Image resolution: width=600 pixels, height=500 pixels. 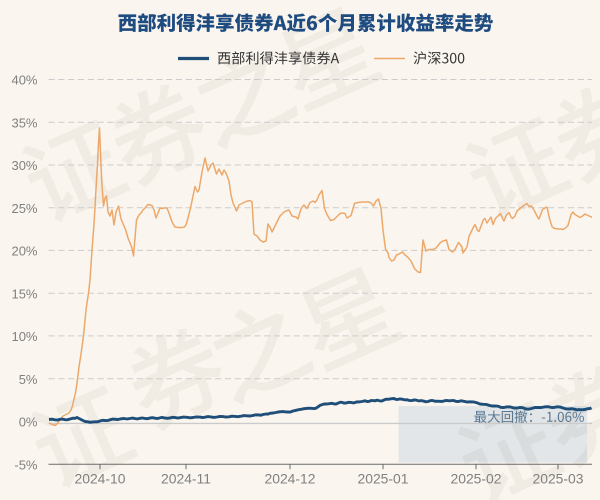 I want to click on svg-text: 25%, so click(x=24, y=208).